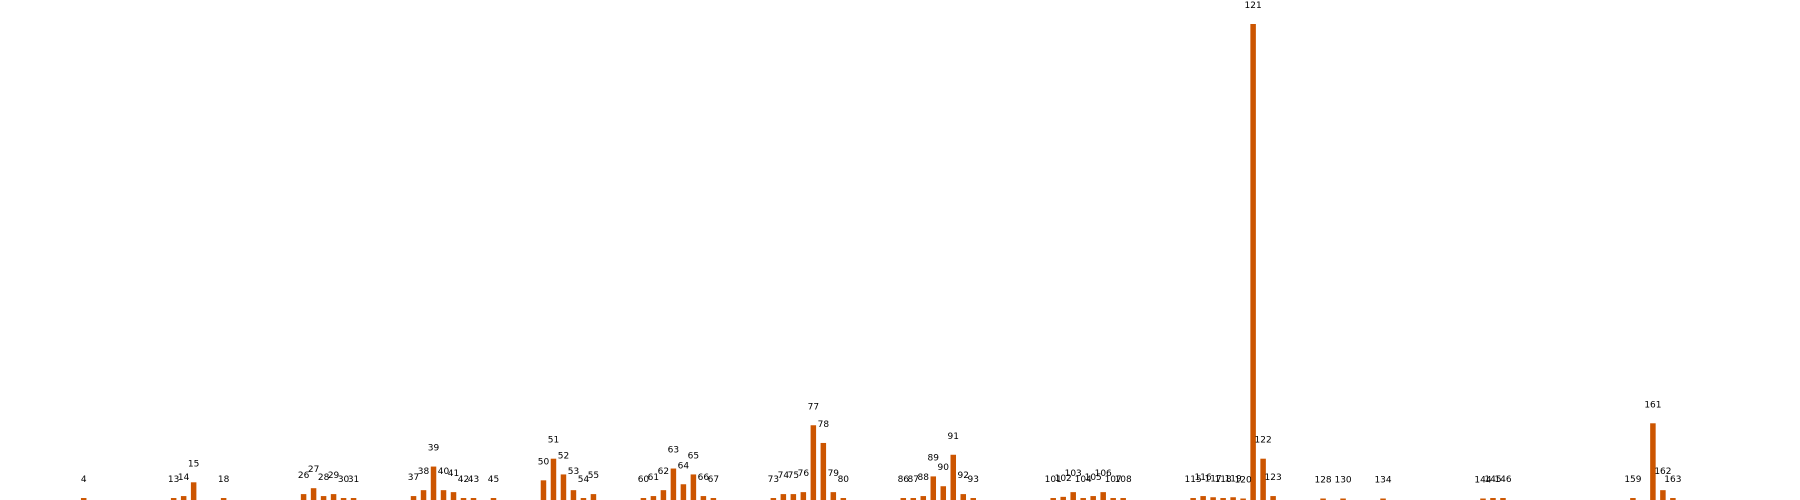 This screenshot has height=500, width=1800. I want to click on bar-label-39: 39, so click(434, 449).